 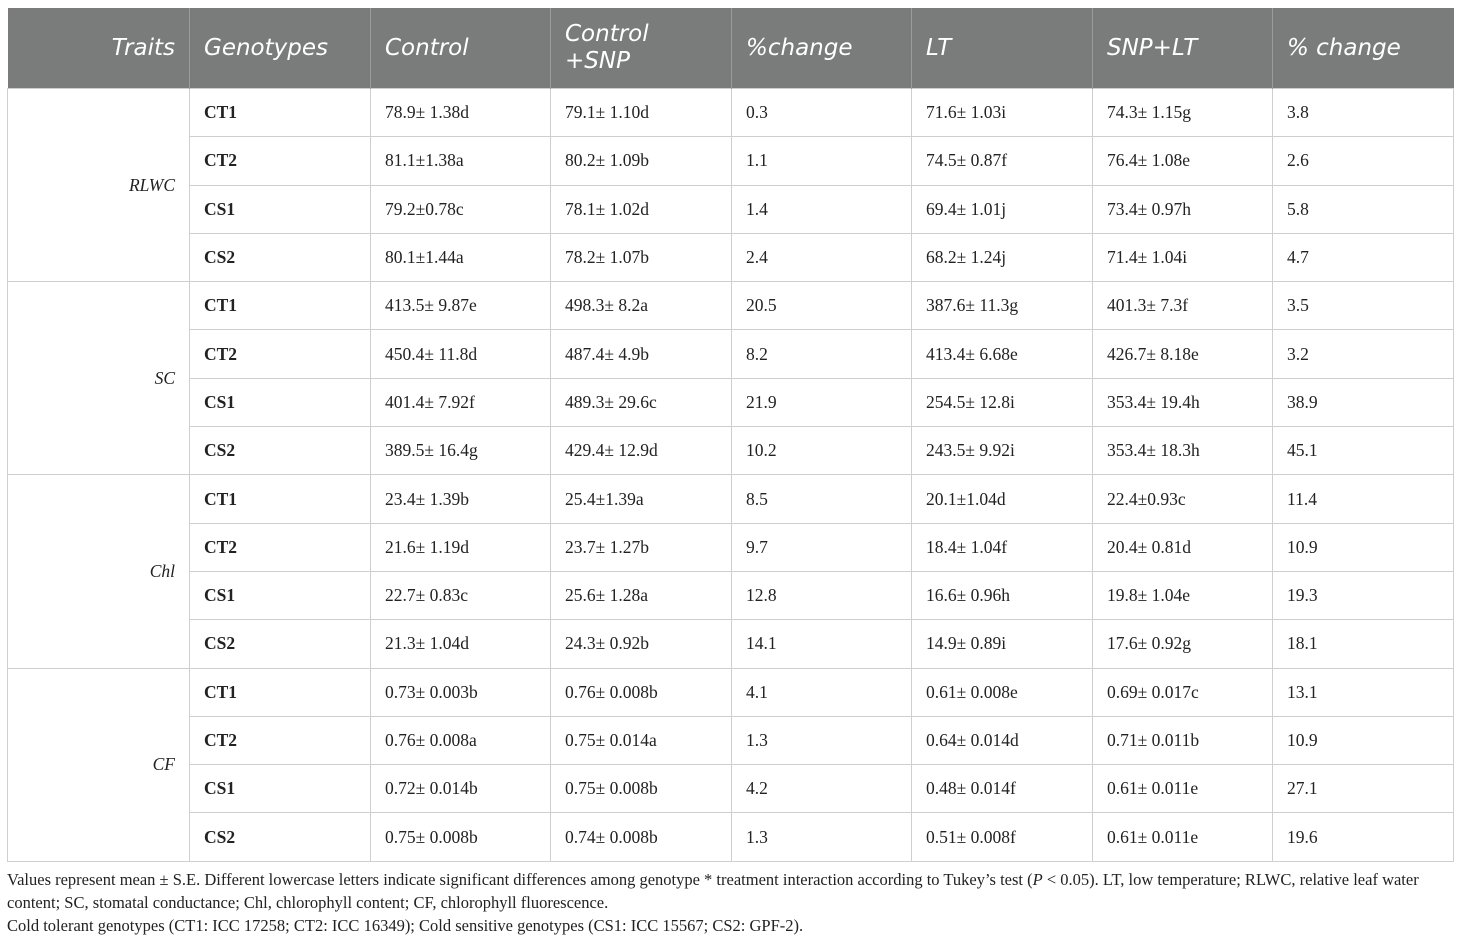 What do you see at coordinates (1002, 692) in the screenshot?
I see `lt-cell: 0.61± 0.008e` at bounding box center [1002, 692].